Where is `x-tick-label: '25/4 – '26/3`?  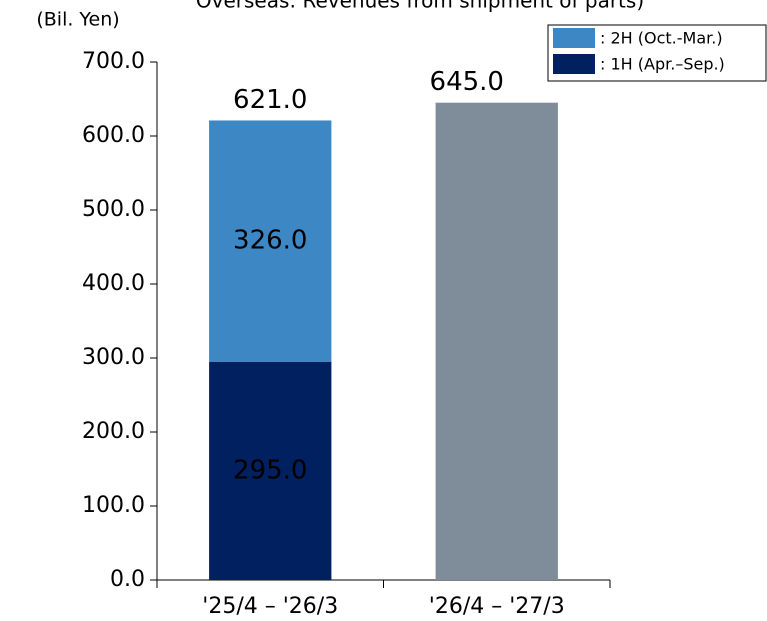 x-tick-label: '25/4 – '26/3 is located at coordinates (270, 606).